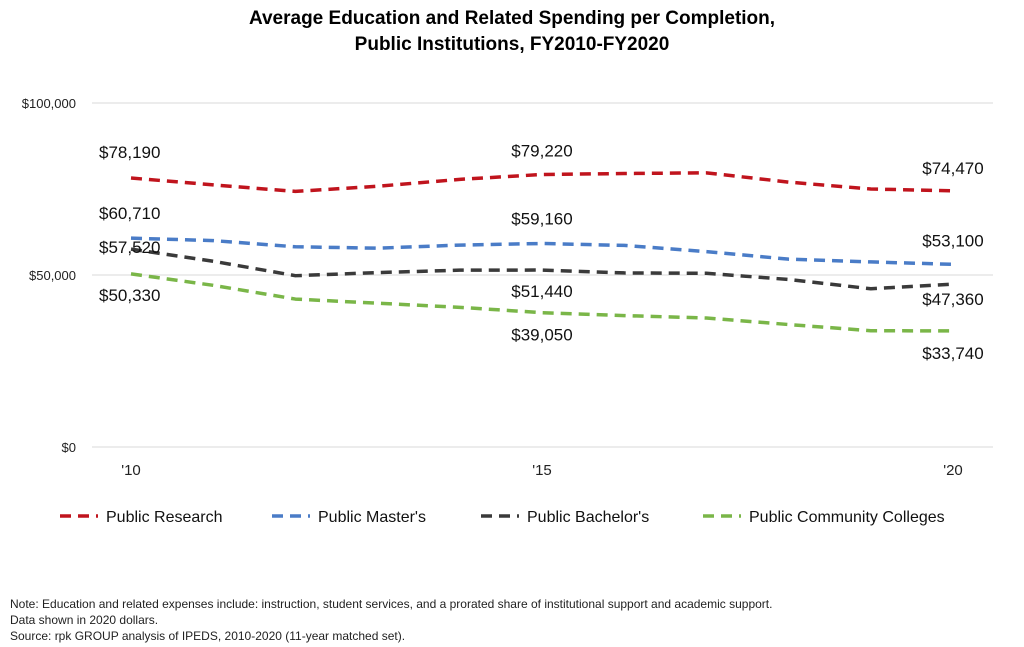 This screenshot has width=1024, height=647. What do you see at coordinates (131, 470) in the screenshot?
I see `x-tick-label: '10` at bounding box center [131, 470].